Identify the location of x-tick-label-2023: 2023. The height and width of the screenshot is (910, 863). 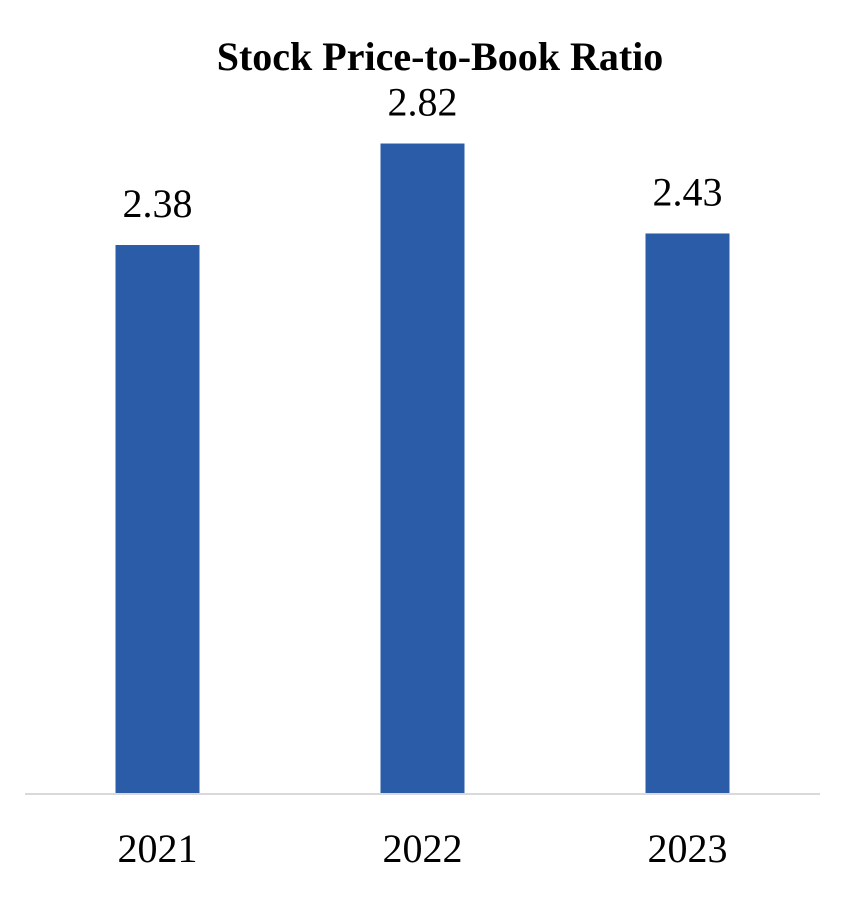
(688, 848).